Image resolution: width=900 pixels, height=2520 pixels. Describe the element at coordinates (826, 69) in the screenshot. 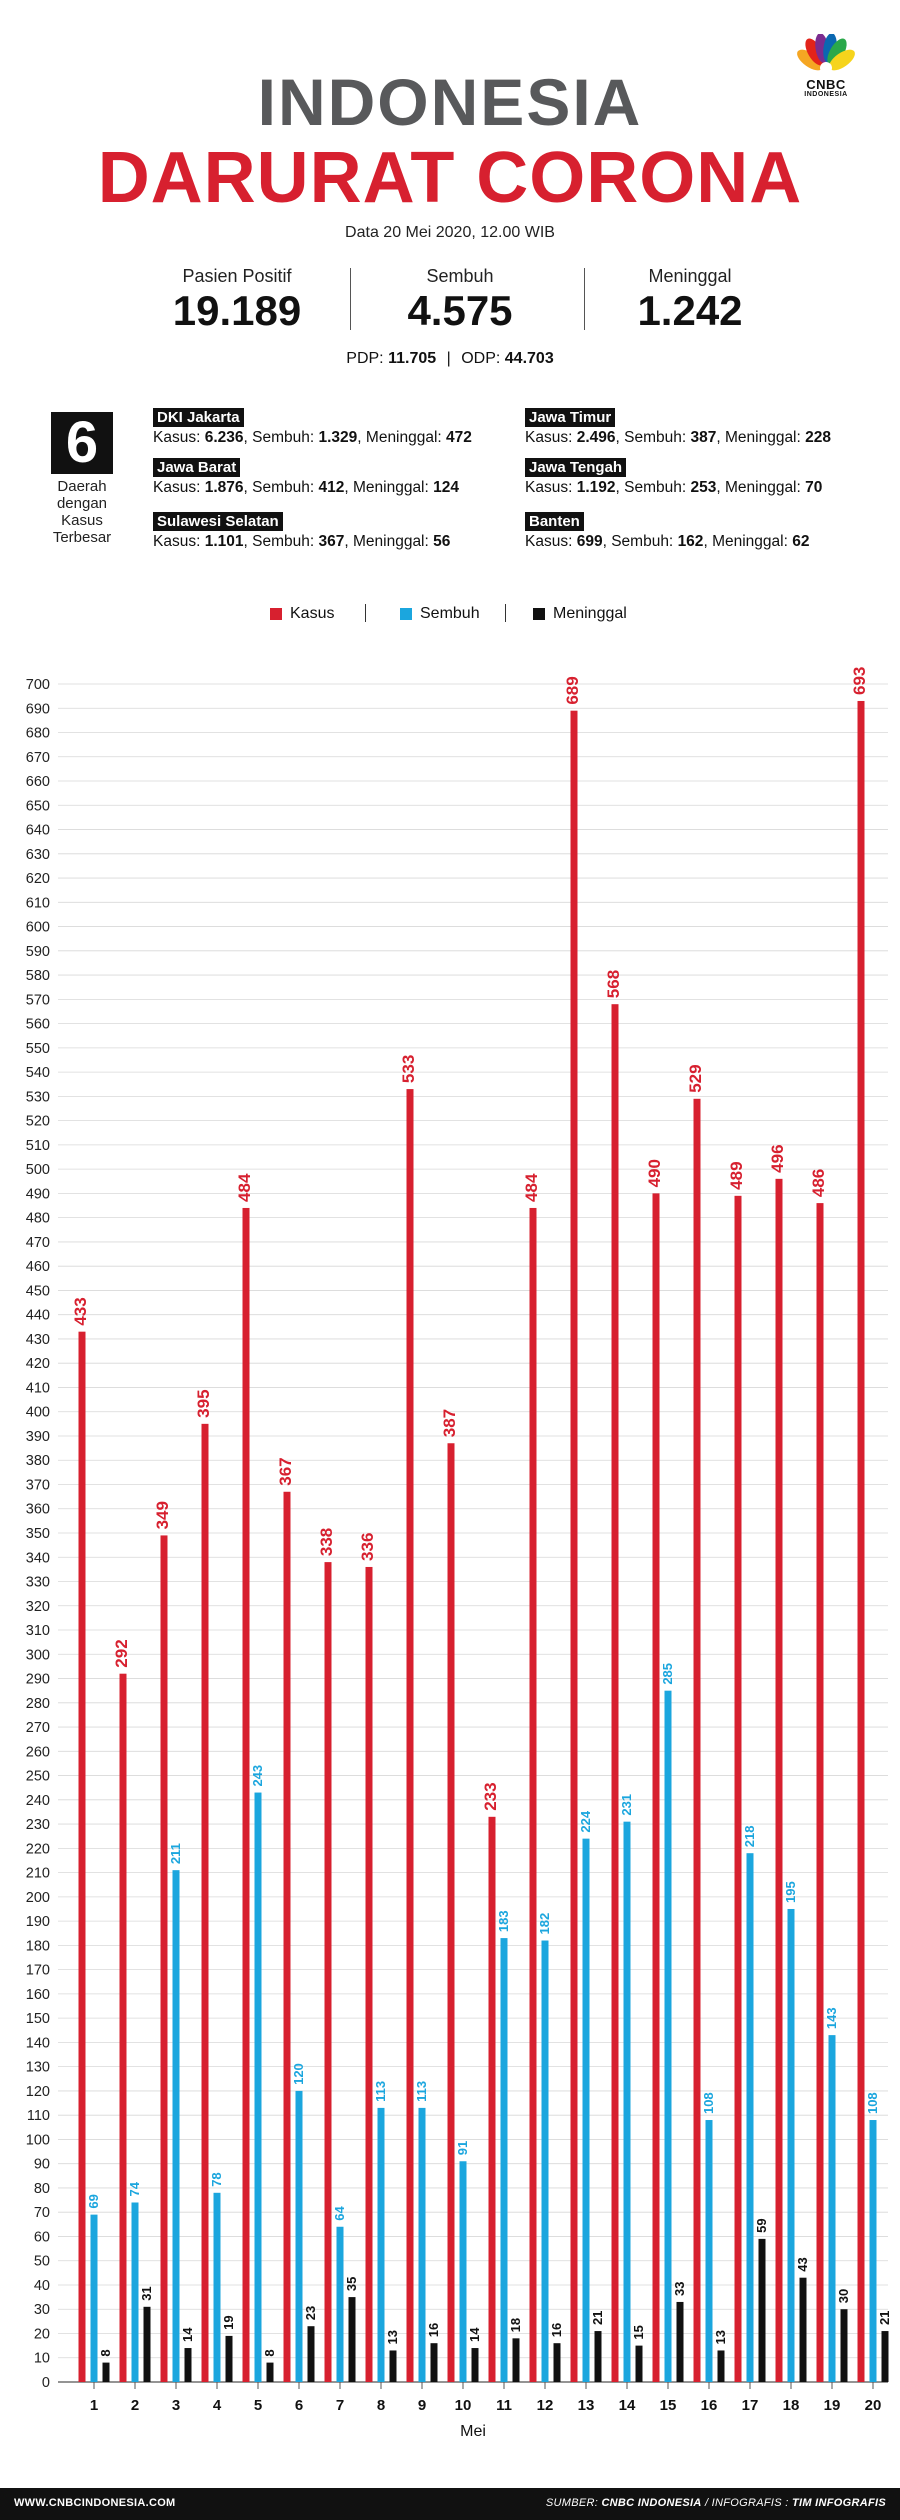

I see `cnbc-logo: CNBC INDONESIA` at that location.